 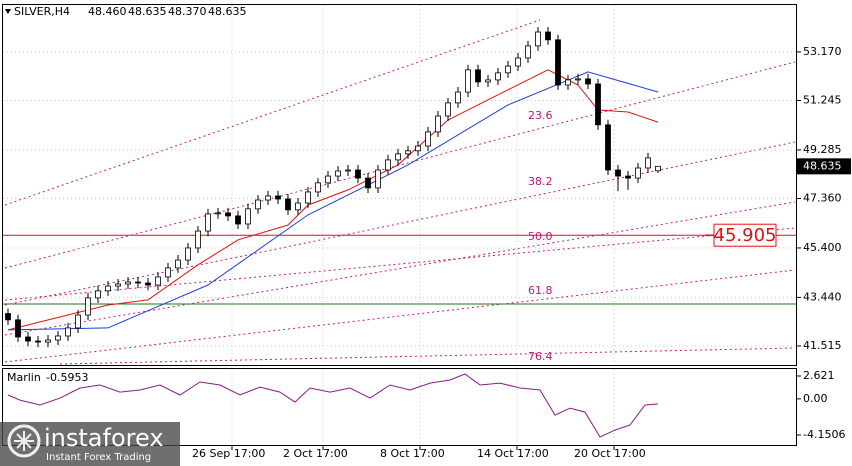 What do you see at coordinates (822, 99) in the screenshot?
I see `y-tick-label: 51.245` at bounding box center [822, 99].